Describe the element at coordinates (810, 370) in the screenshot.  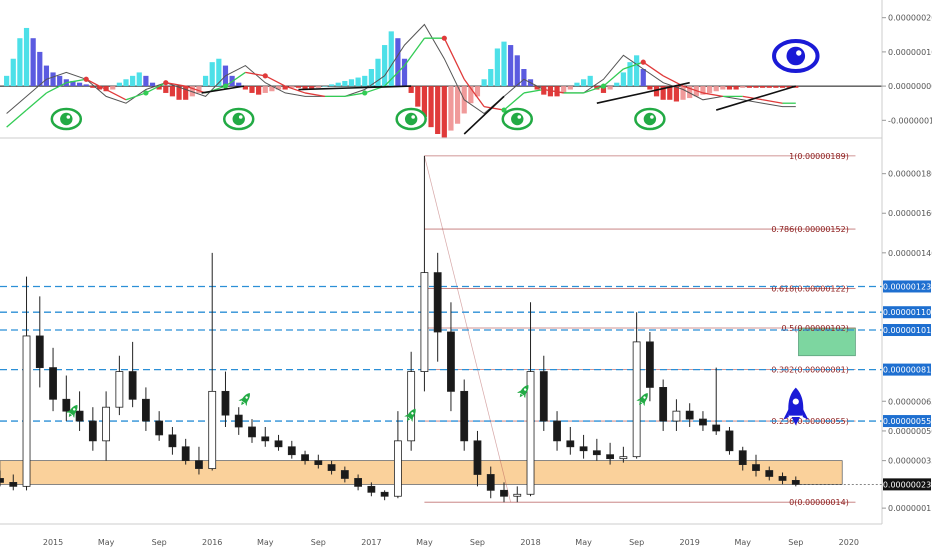
I see `fib-level-label: 0.382(0.00000081)` at that location.